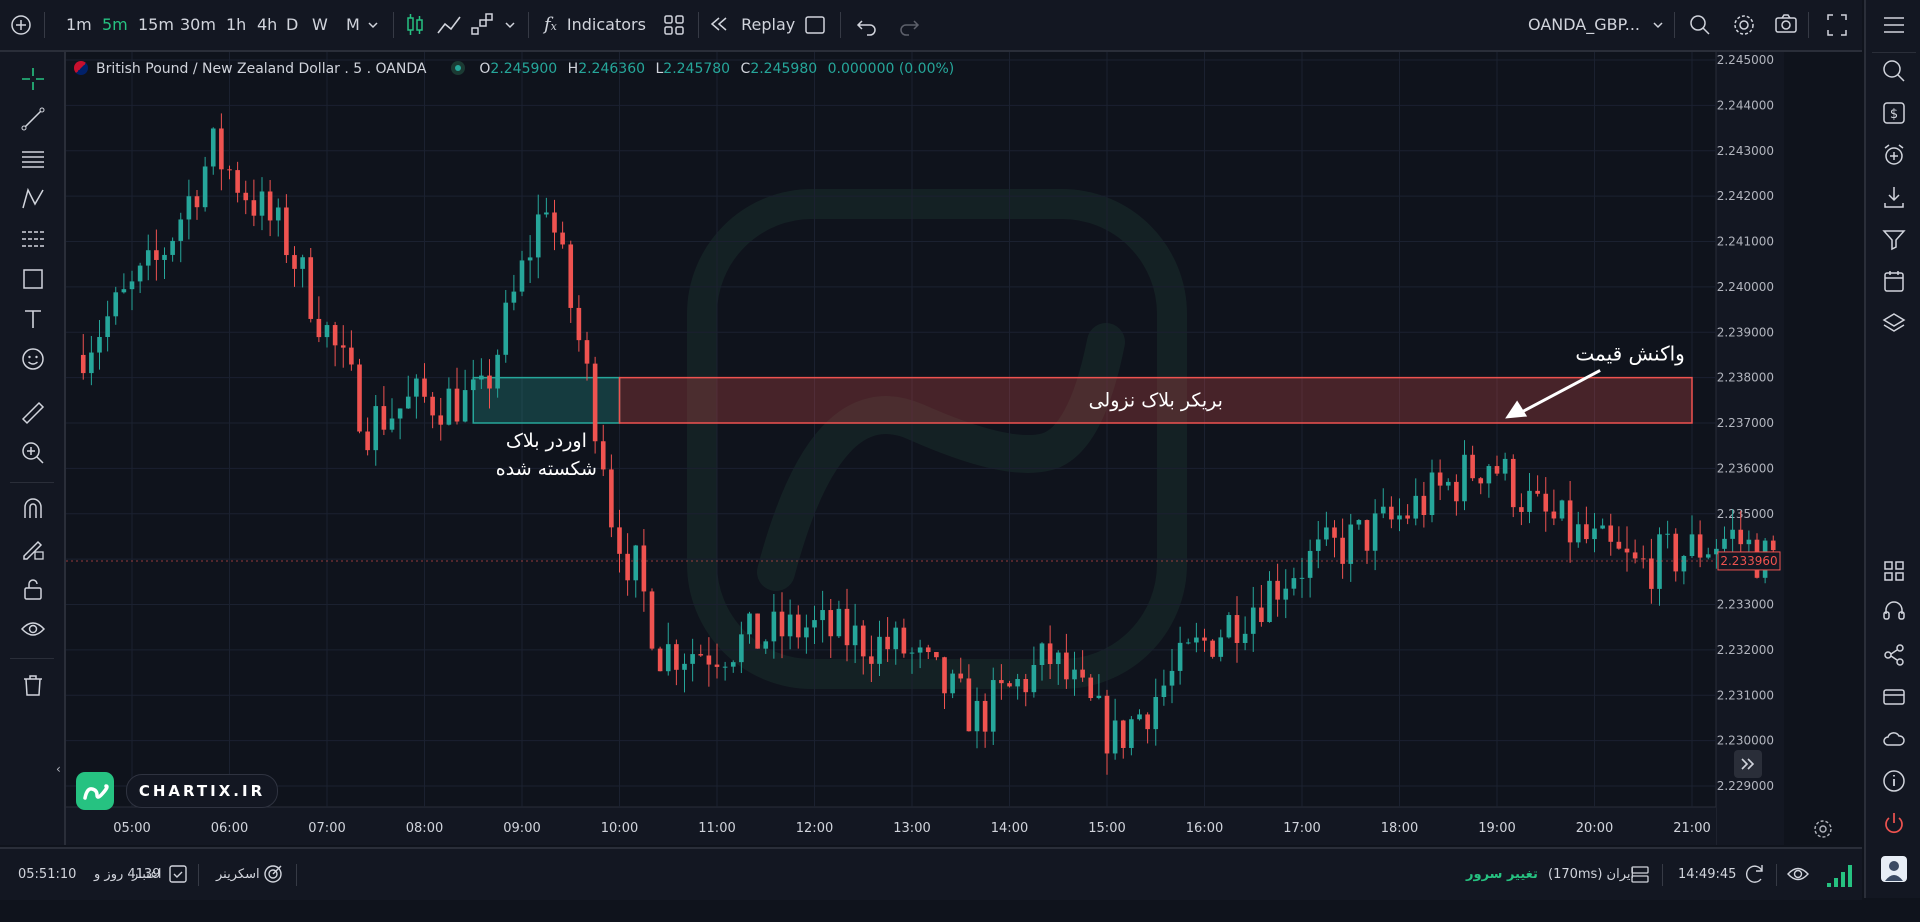  Describe the element at coordinates (79, 24) in the screenshot. I see `timeframe-1m: 1m` at that location.